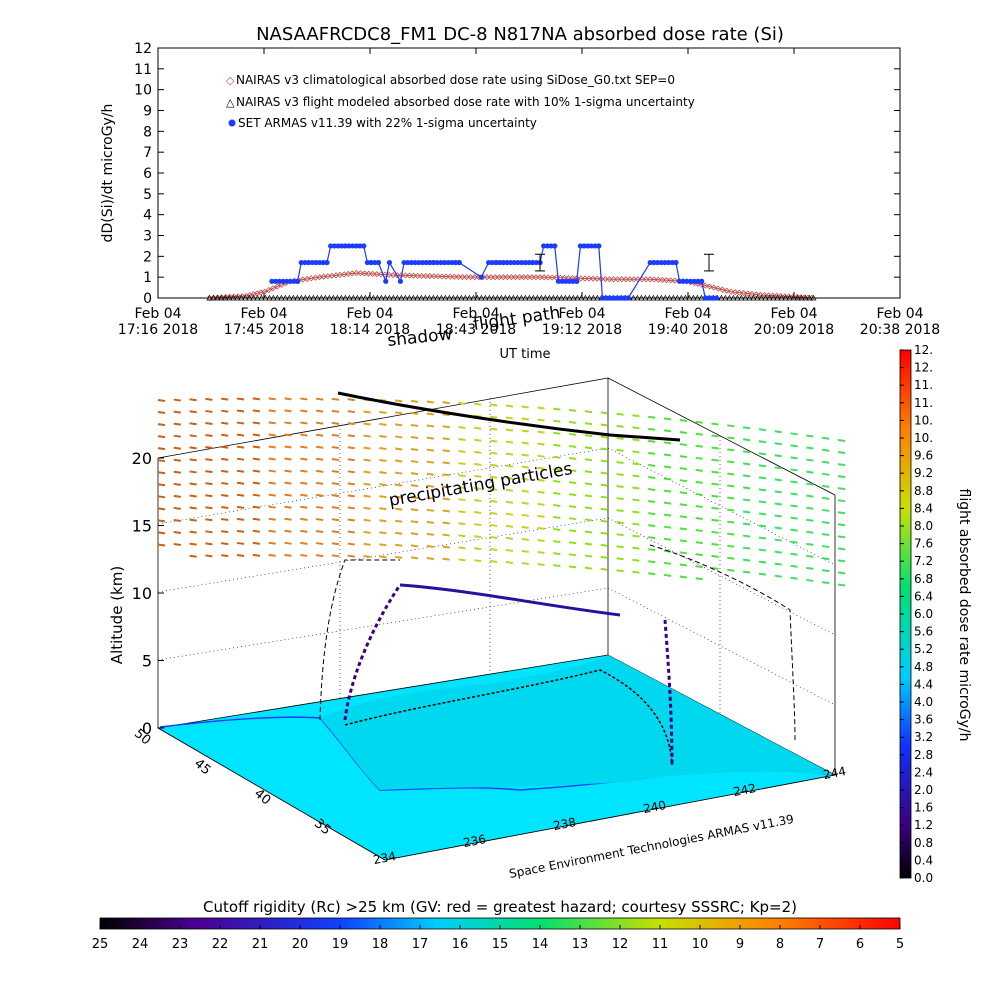  What do you see at coordinates (923, 544) in the screenshot?
I see `right-colorbar-tick-label: 7.6` at bounding box center [923, 544].